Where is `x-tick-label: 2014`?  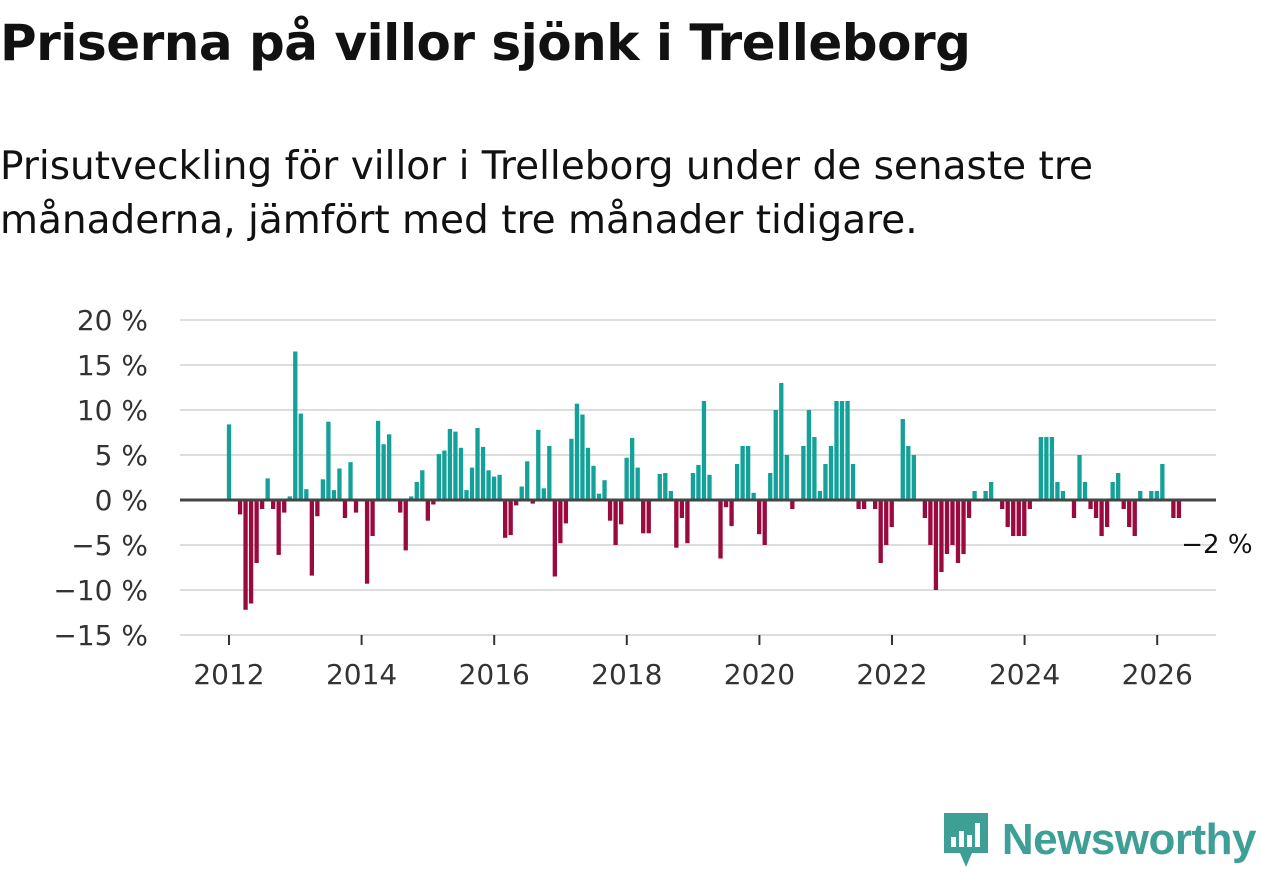
x-tick-label: 2014 is located at coordinates (361, 674).